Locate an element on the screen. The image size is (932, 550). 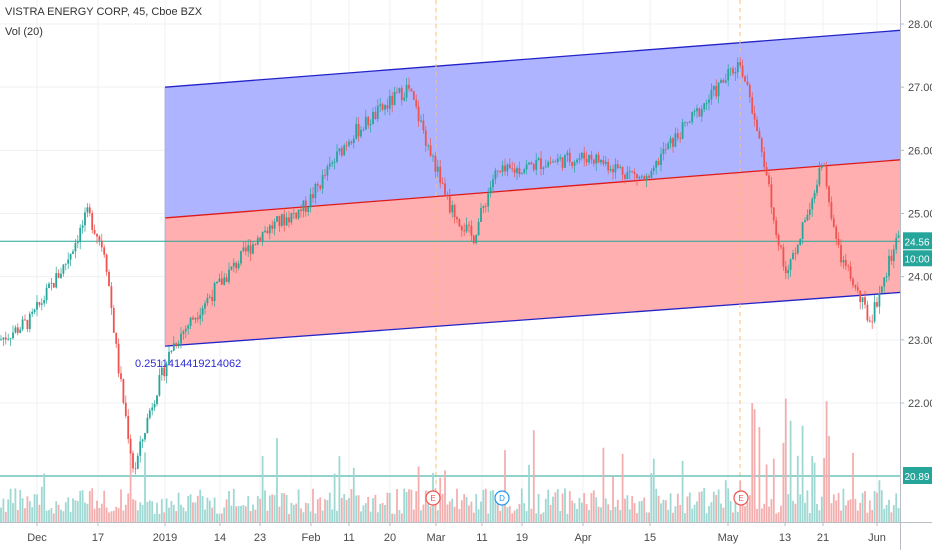
time-tick-label: 15 is located at coordinates (650, 538).